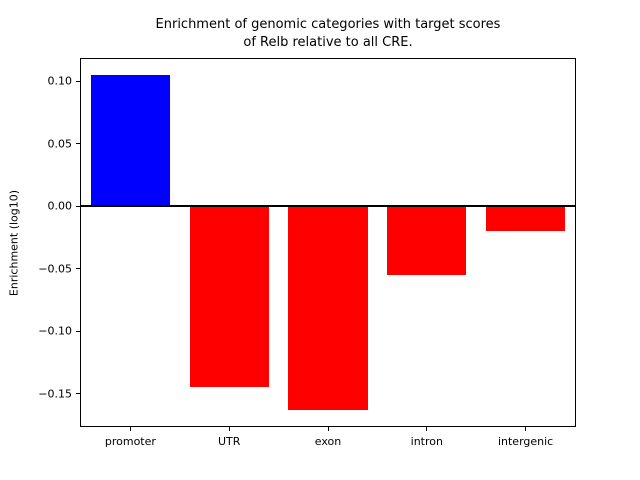 Image resolution: width=640 pixels, height=480 pixels. What do you see at coordinates (426, 441) in the screenshot?
I see `x-tick-label-intron: intron` at bounding box center [426, 441].